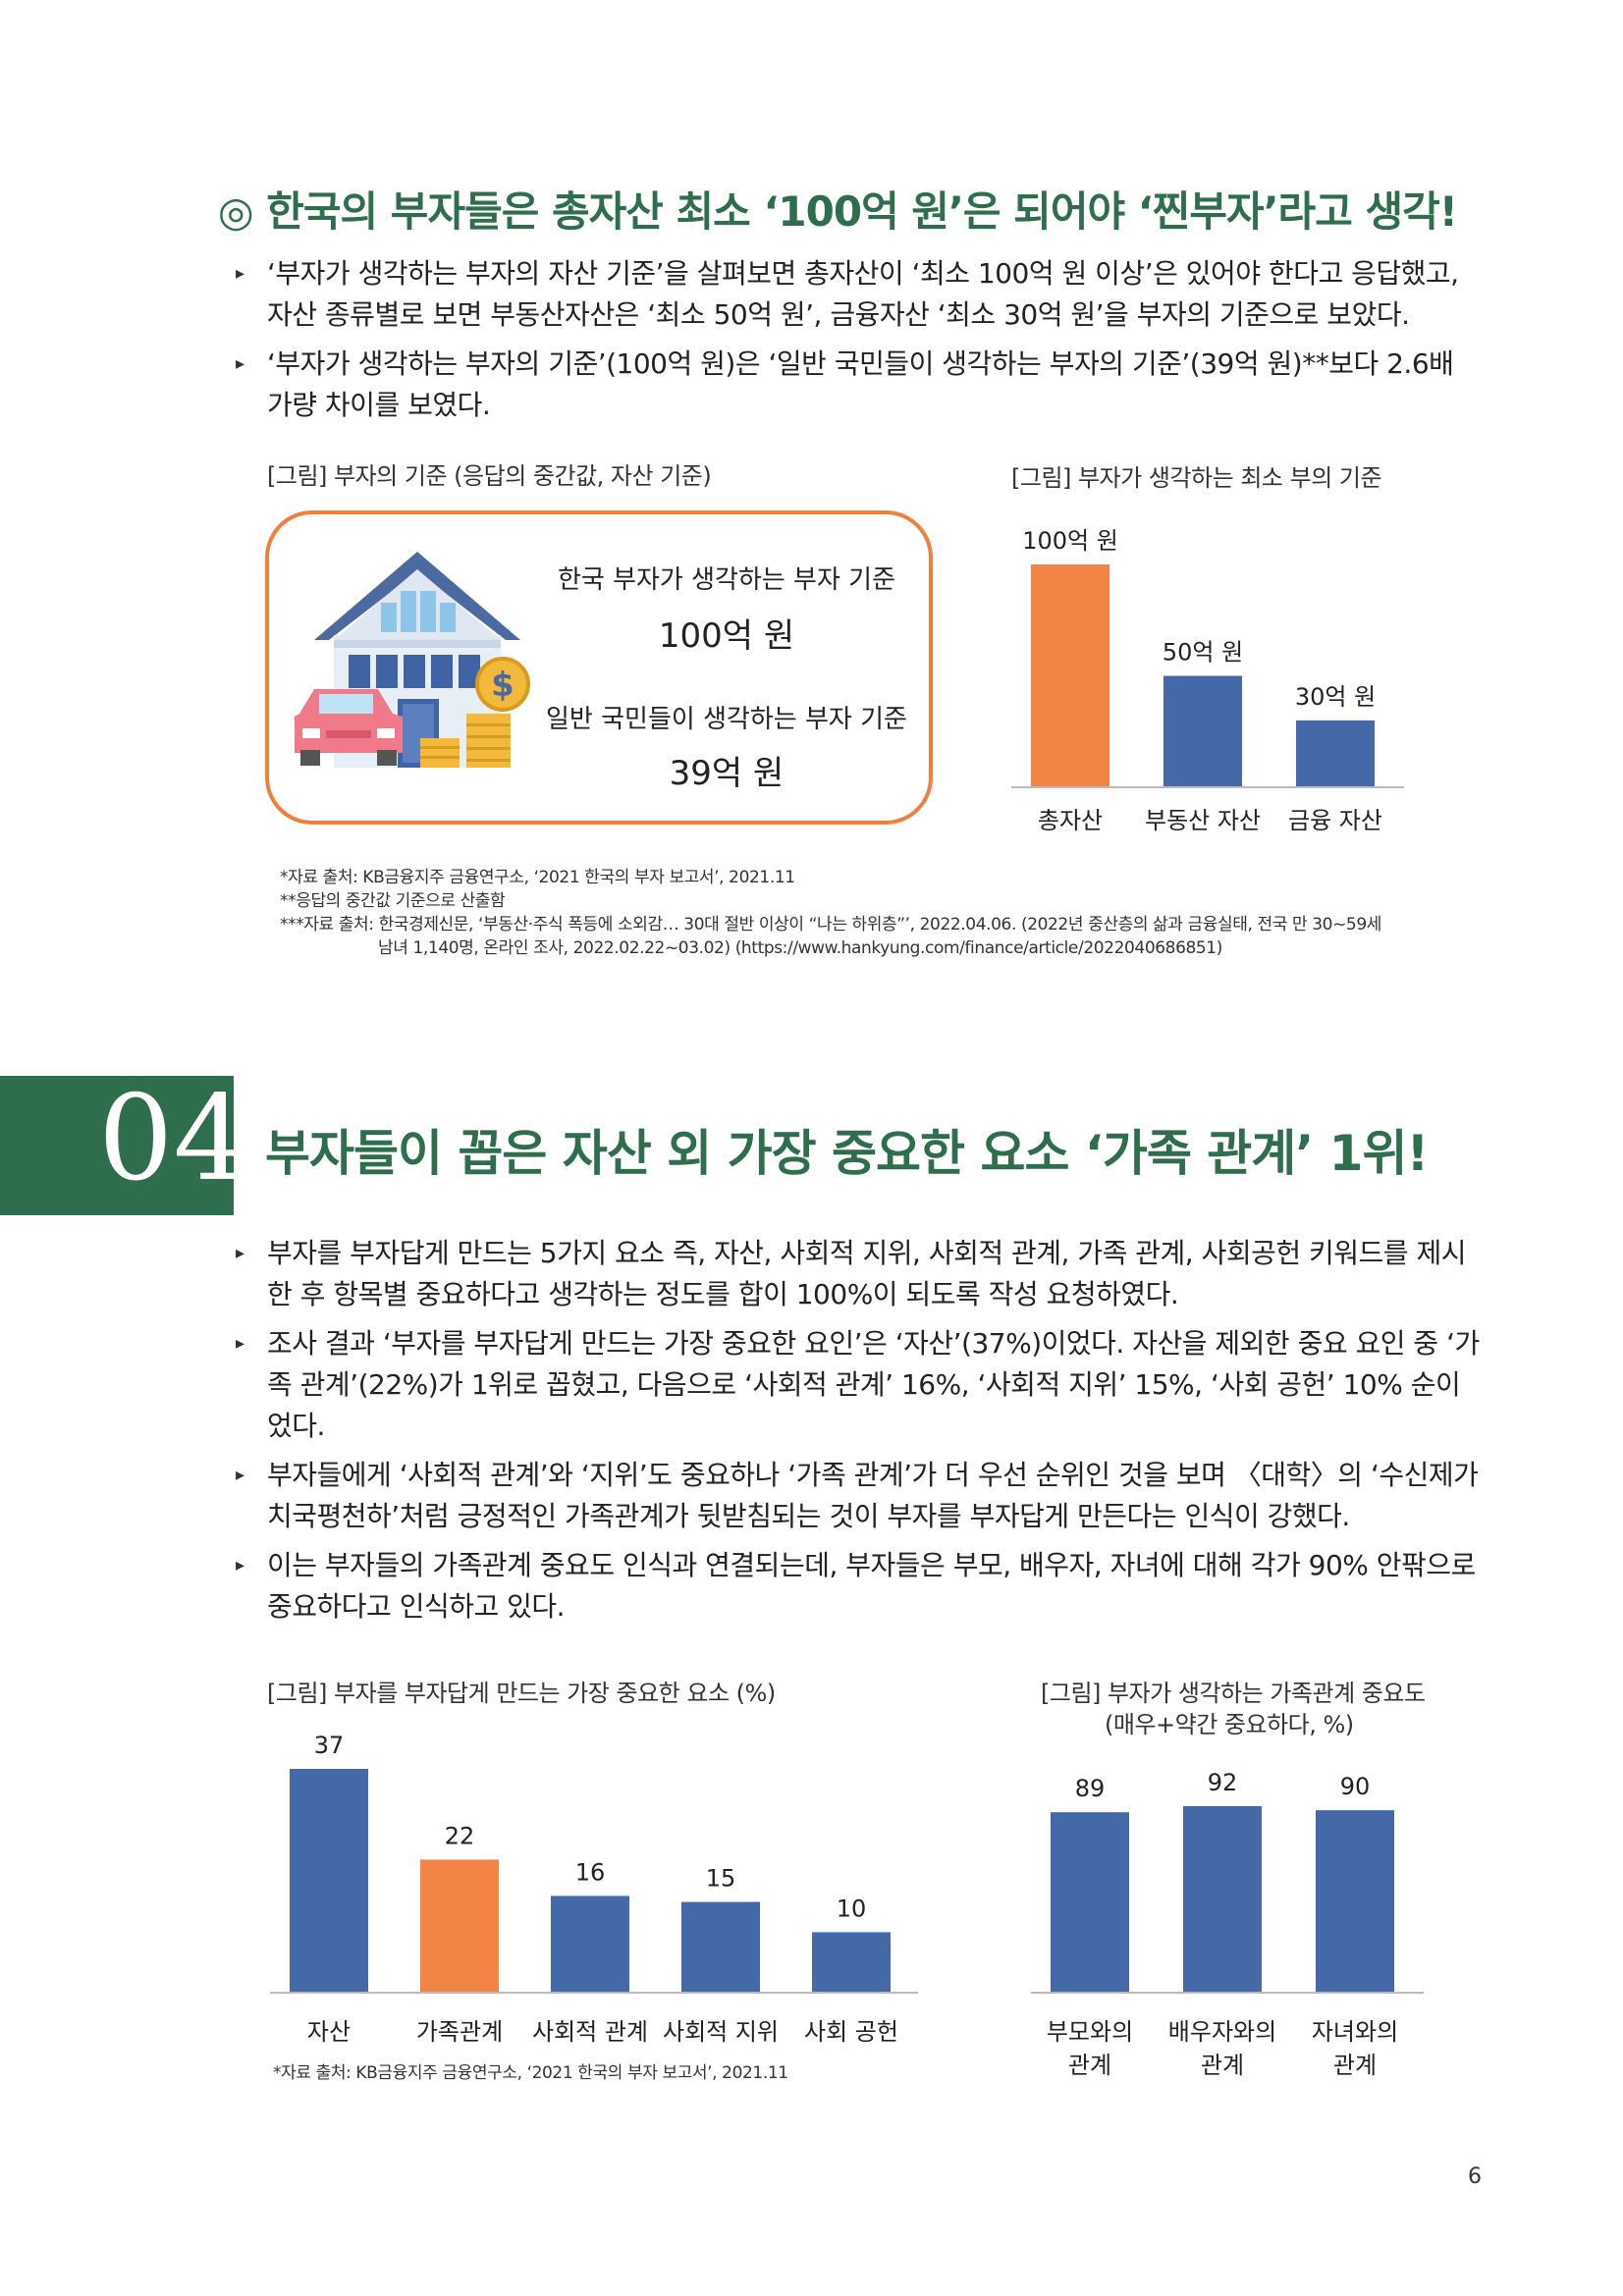  I want to click on criteria-value-rich: 100억 원, so click(726, 636).